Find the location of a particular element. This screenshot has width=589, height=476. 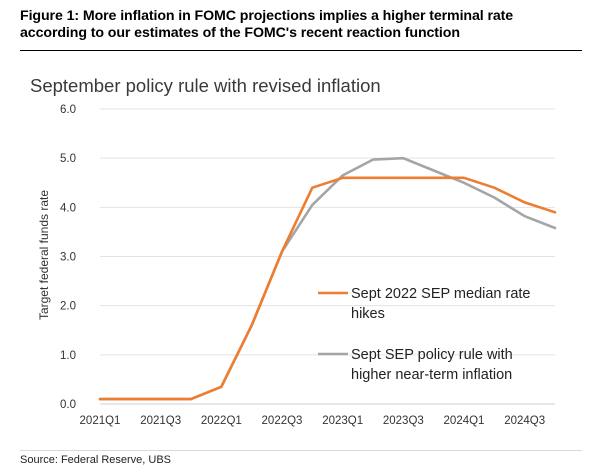

legend-label: Sept 2022 SEP median rate is located at coordinates (441, 294).